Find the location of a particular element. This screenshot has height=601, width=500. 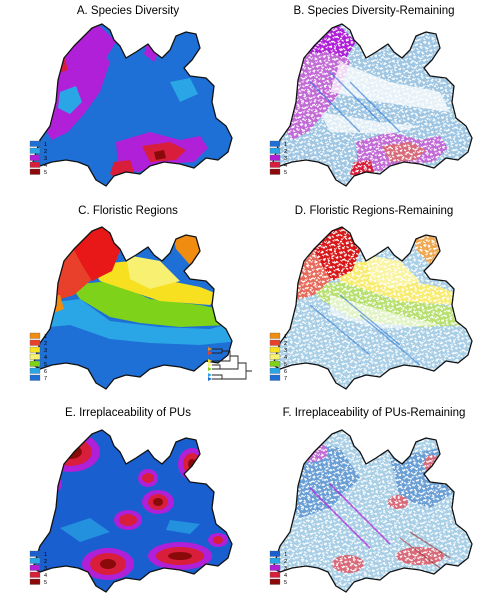

panel-title-c: C. Floristic Regions is located at coordinates (128, 211).